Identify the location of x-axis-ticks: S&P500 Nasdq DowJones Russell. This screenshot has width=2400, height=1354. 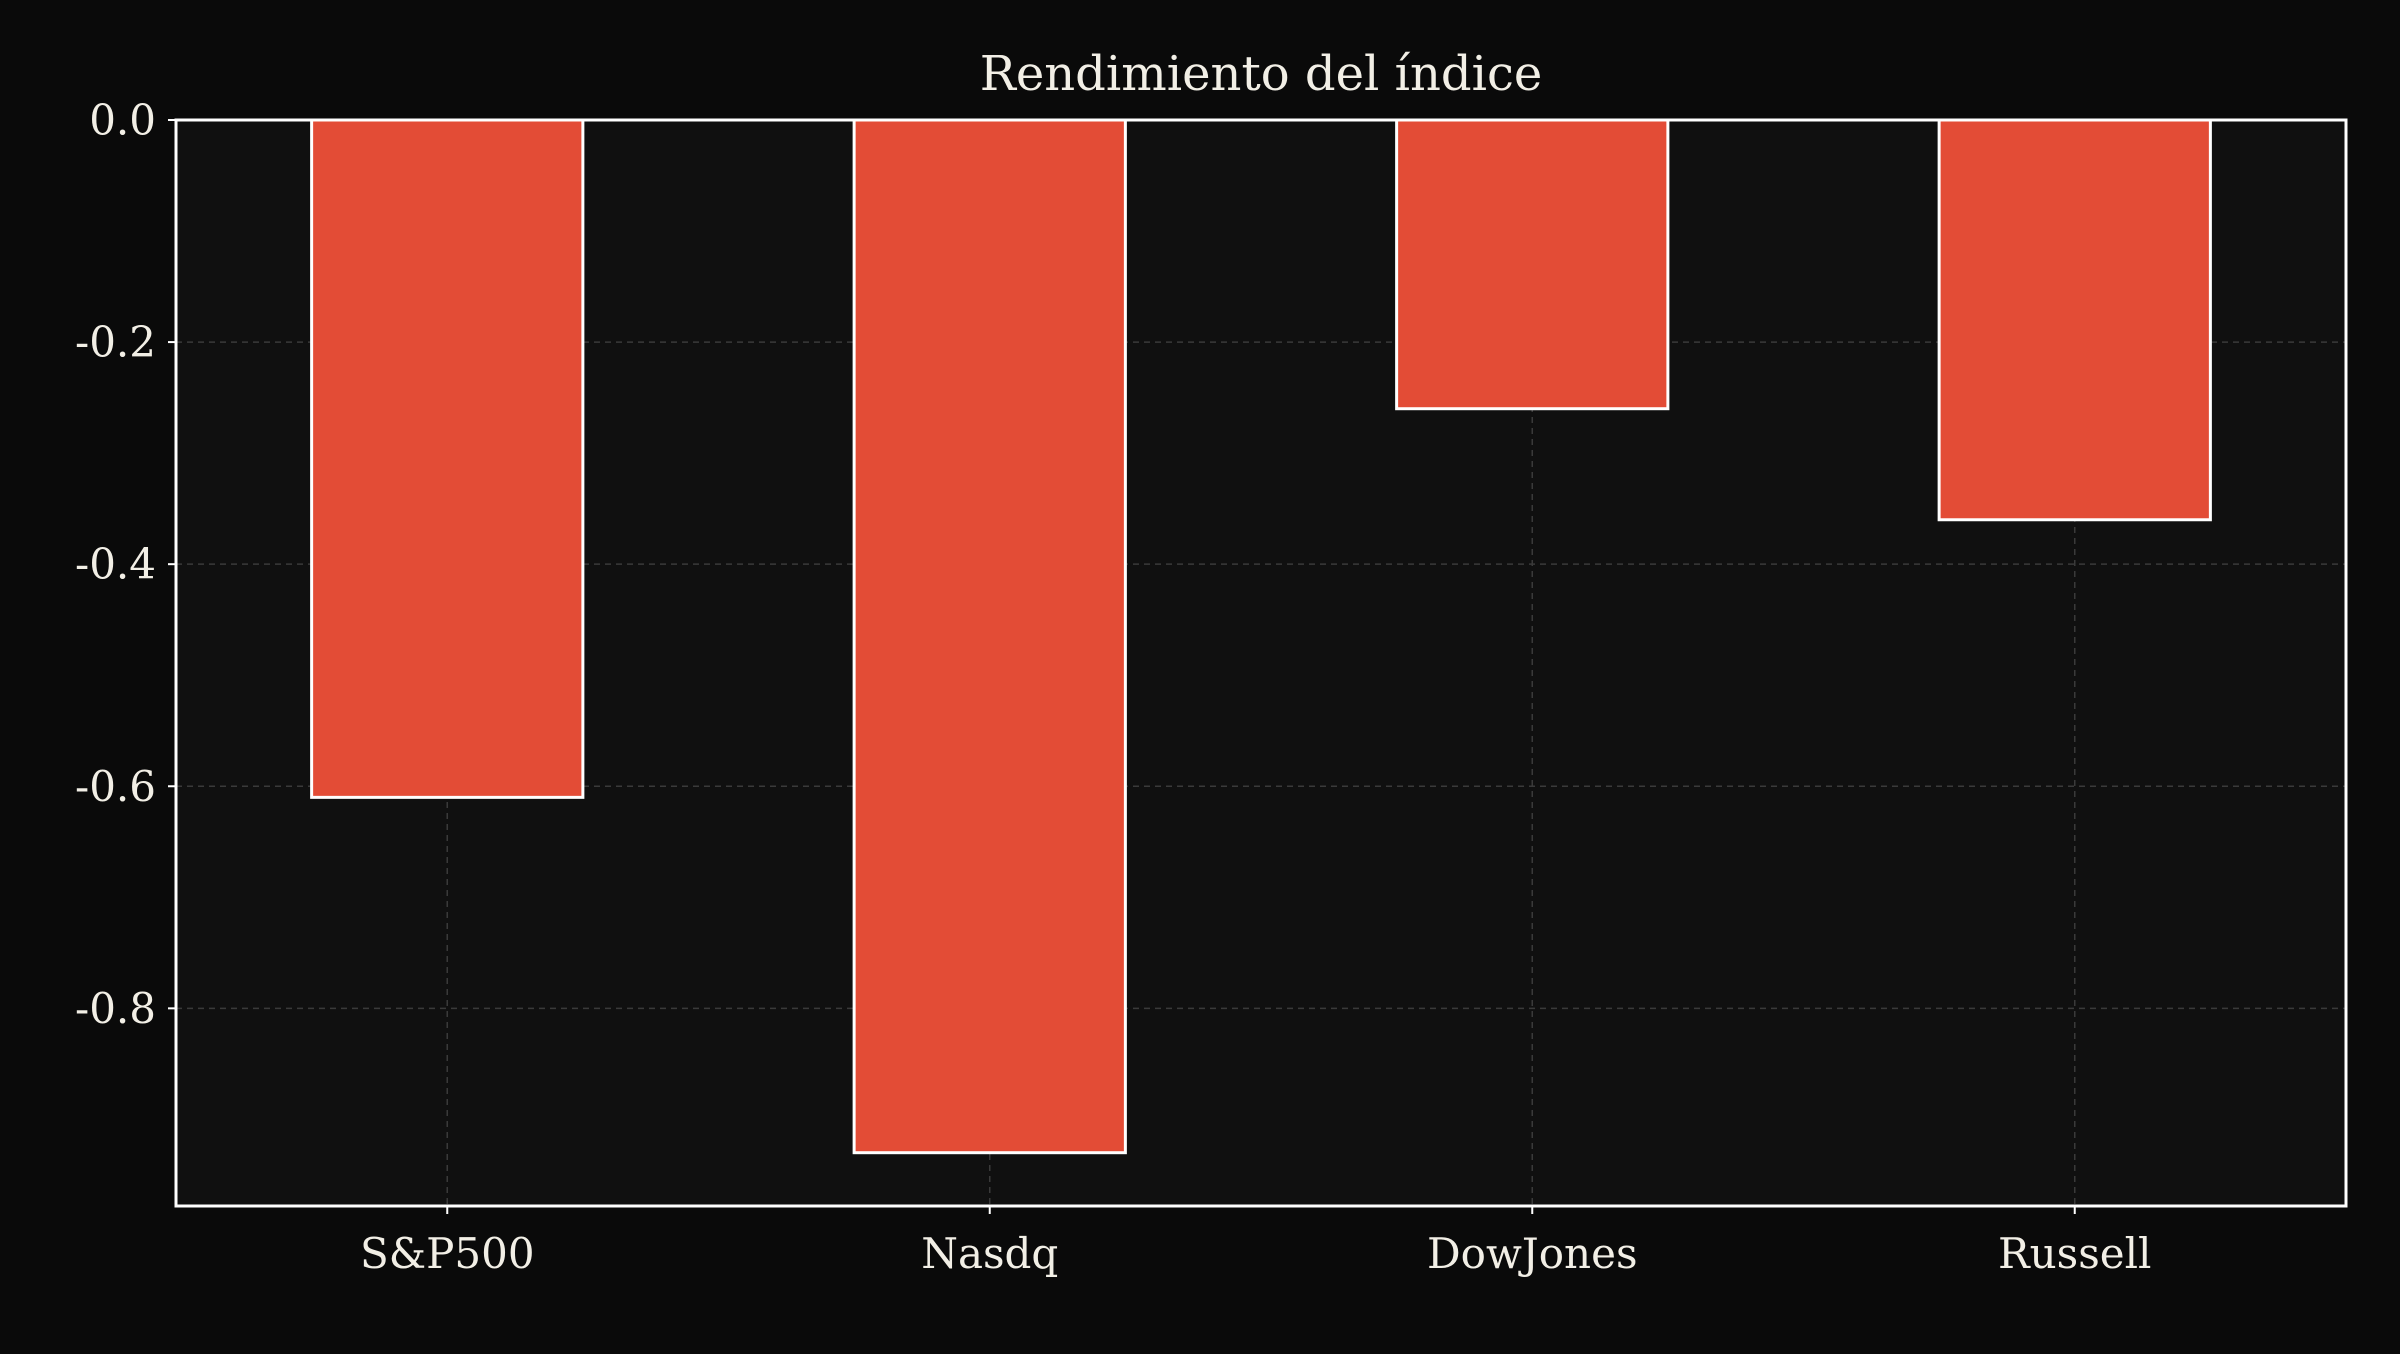
(1256, 1242).